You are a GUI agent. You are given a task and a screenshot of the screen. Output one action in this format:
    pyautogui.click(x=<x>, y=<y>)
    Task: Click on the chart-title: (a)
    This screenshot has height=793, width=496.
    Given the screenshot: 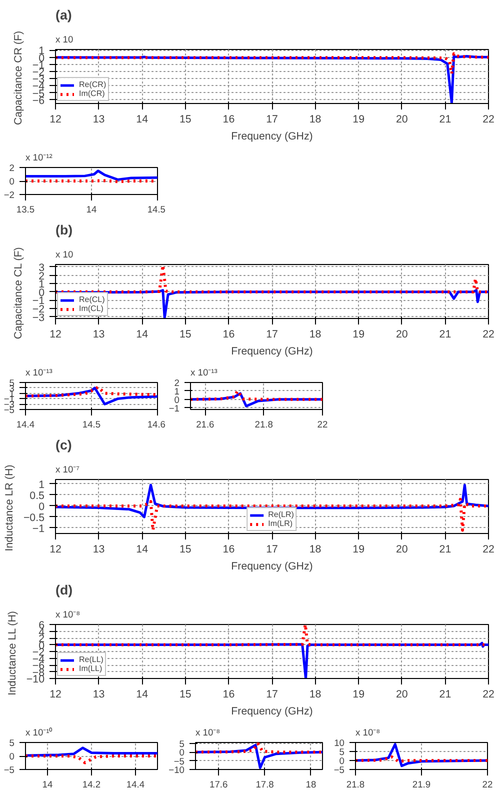 What is the action you would take?
    pyautogui.click(x=64, y=15)
    